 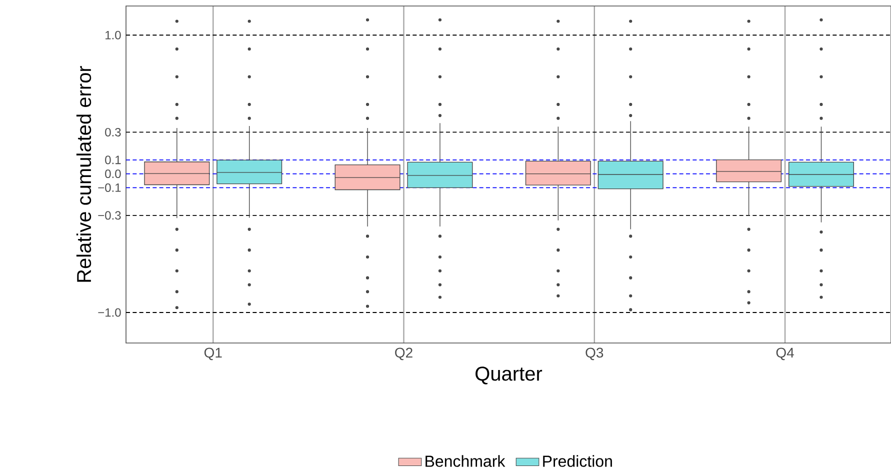 What do you see at coordinates (84, 174) in the screenshot?
I see `y-axis-title: Relative cumulated error` at bounding box center [84, 174].